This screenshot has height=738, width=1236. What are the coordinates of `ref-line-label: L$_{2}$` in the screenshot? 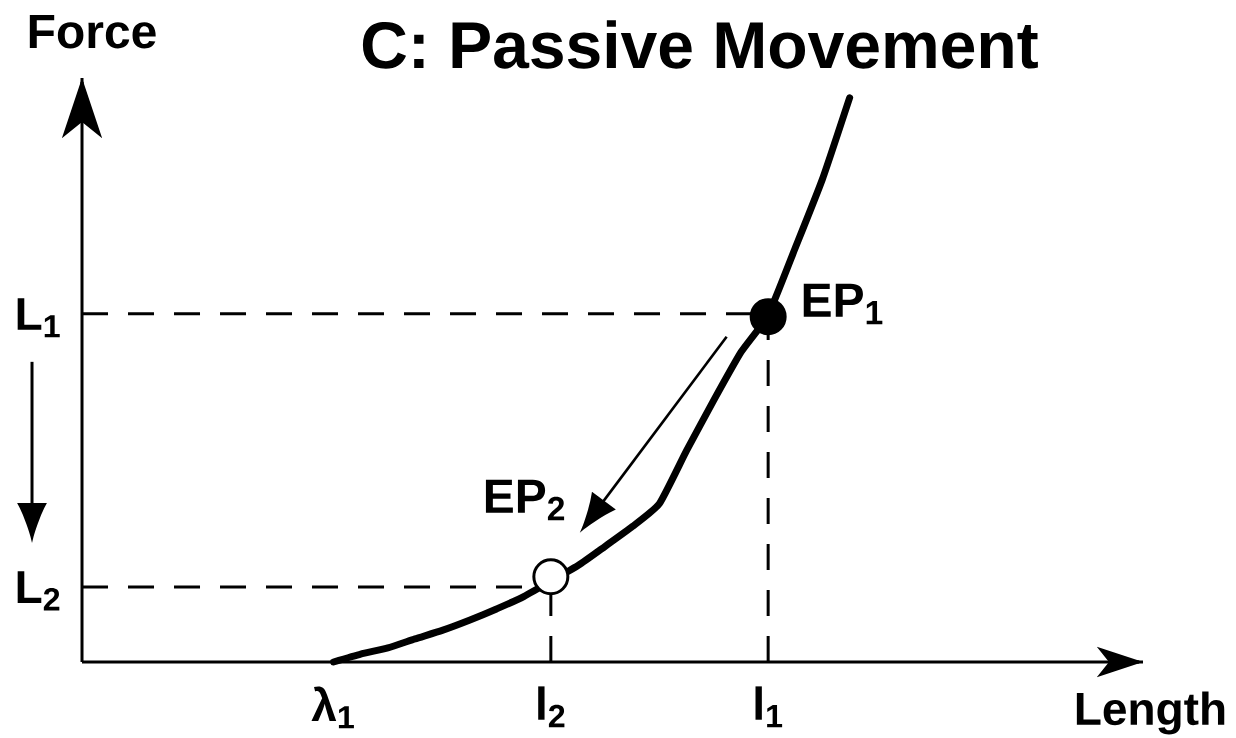 It's located at (38, 591).